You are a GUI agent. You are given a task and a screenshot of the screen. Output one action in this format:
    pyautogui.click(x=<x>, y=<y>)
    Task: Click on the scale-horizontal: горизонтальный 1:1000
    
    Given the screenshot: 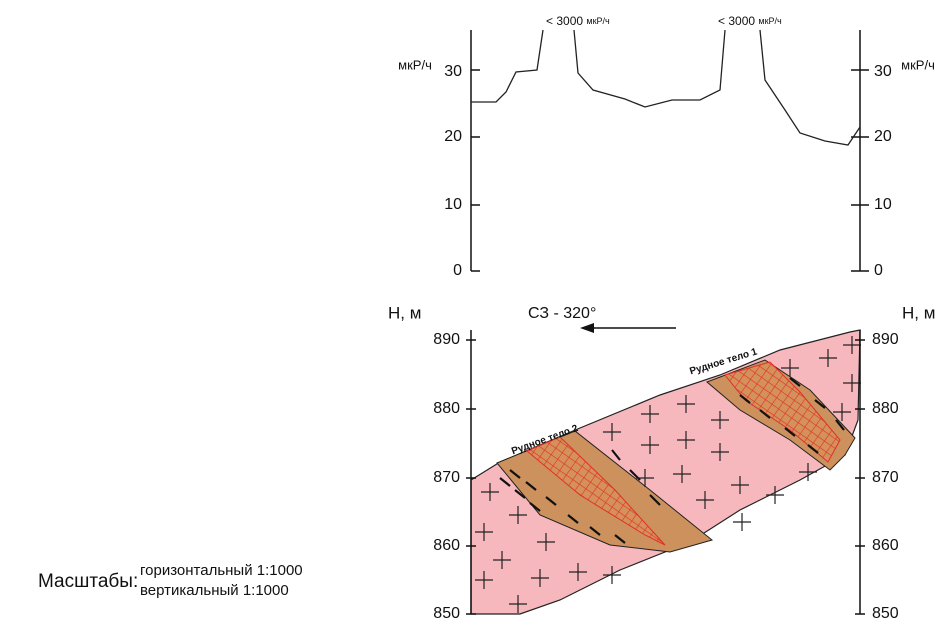 What is the action you would take?
    pyautogui.click(x=221, y=570)
    